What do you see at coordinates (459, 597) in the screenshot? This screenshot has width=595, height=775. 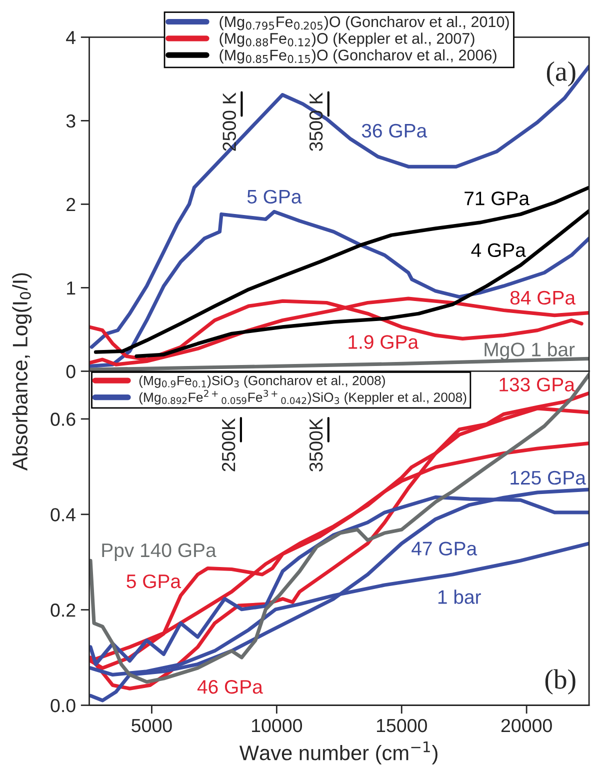 I see `annotation: 1 bar` at bounding box center [459, 597].